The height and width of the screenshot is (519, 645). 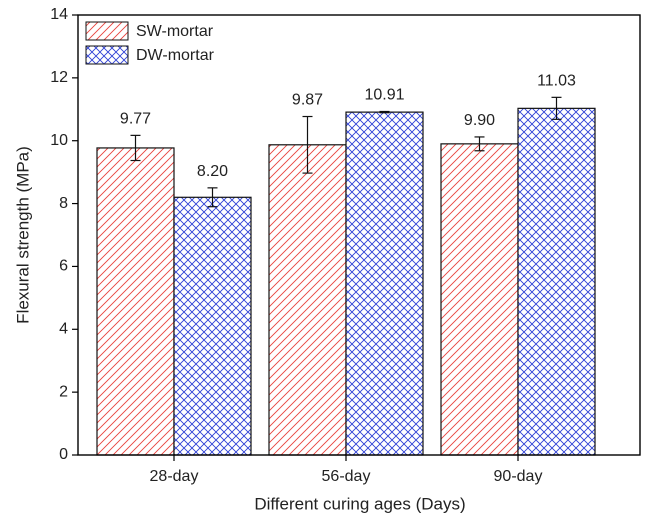 What do you see at coordinates (175, 31) in the screenshot?
I see `legend-label: SW-mortar` at bounding box center [175, 31].